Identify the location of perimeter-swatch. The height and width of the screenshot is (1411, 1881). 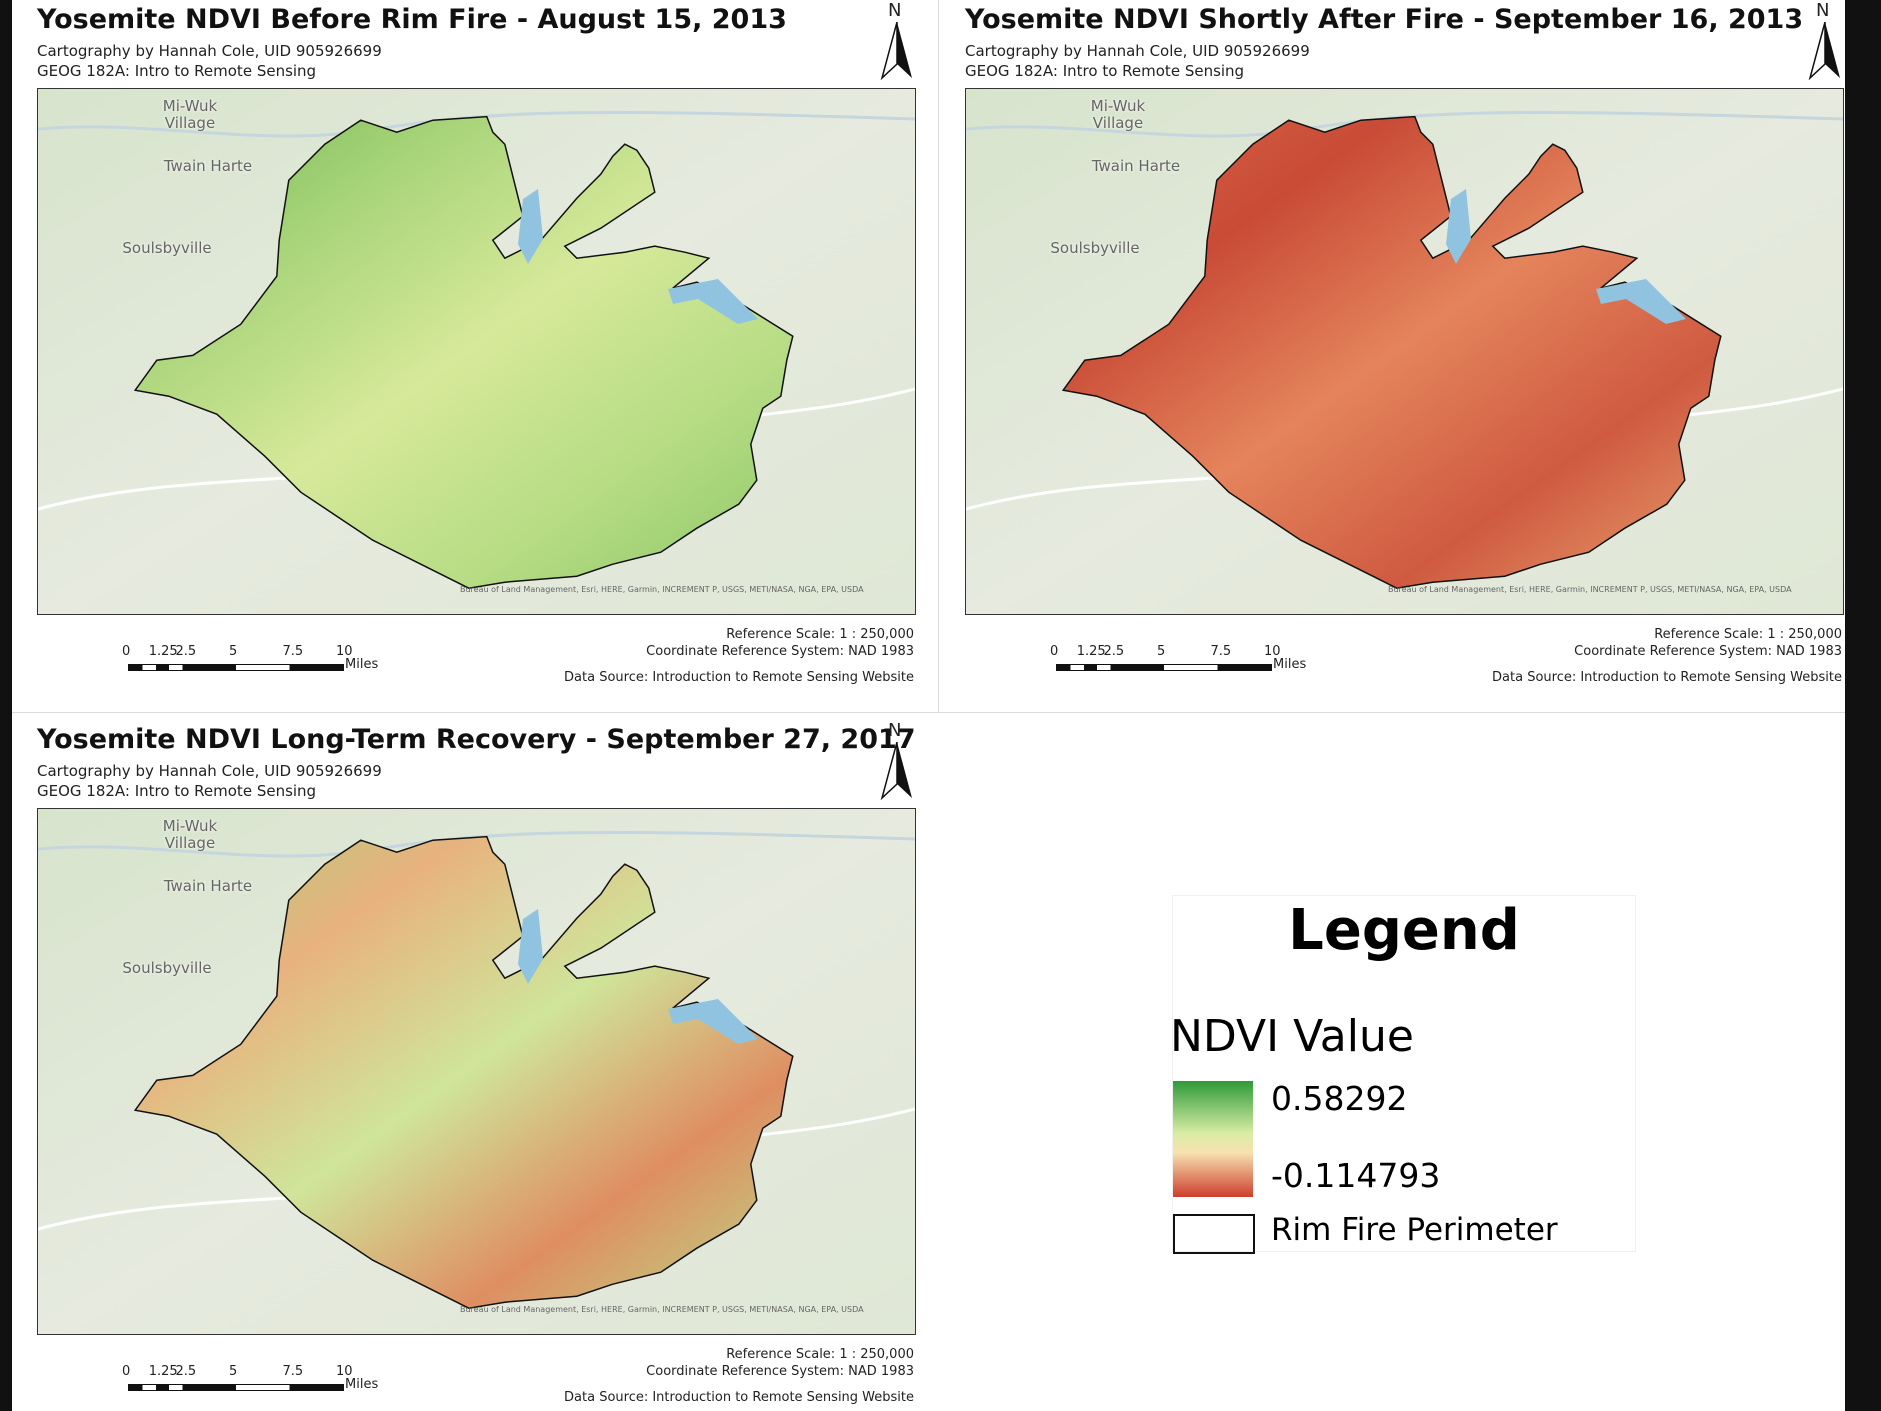
(1214, 1234).